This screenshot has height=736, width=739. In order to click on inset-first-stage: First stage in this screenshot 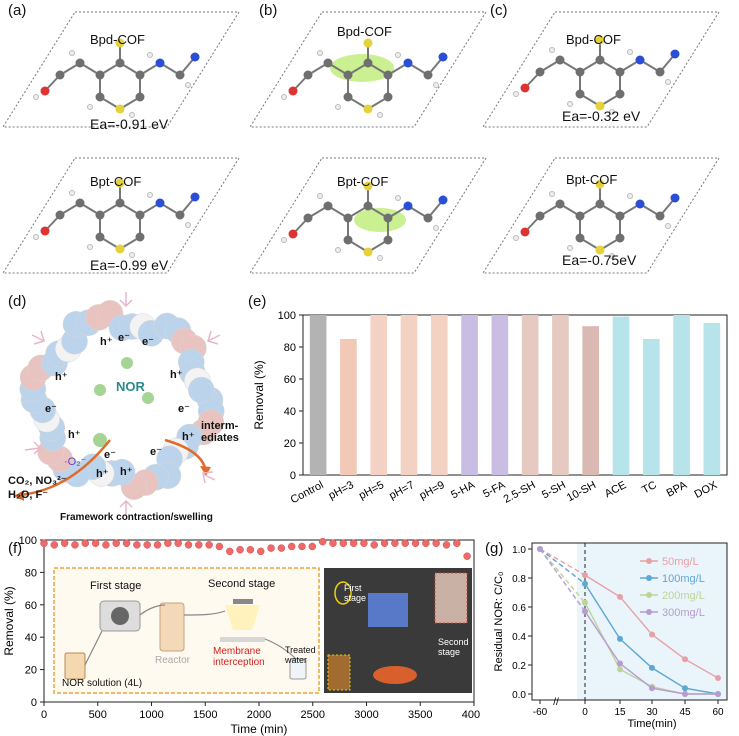, I will do `click(116, 586)`.